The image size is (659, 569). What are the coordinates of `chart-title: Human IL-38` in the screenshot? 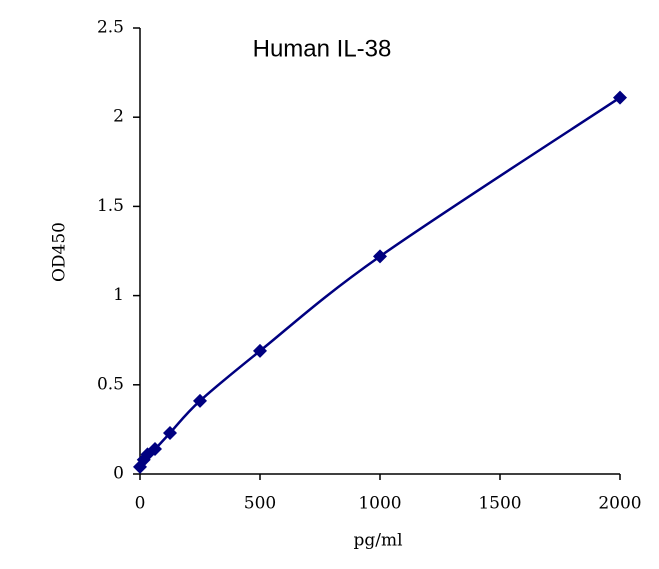 It's located at (322, 48).